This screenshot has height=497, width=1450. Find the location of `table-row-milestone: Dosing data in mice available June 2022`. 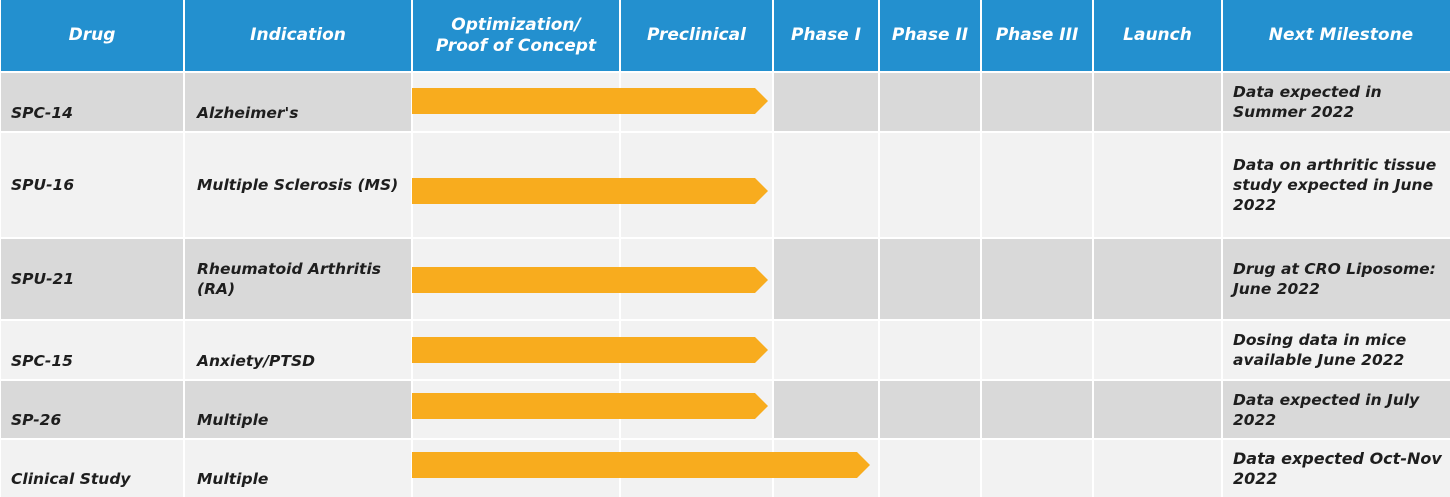

table-row-milestone: Dosing data in mice available June 2022 is located at coordinates (1336, 350).